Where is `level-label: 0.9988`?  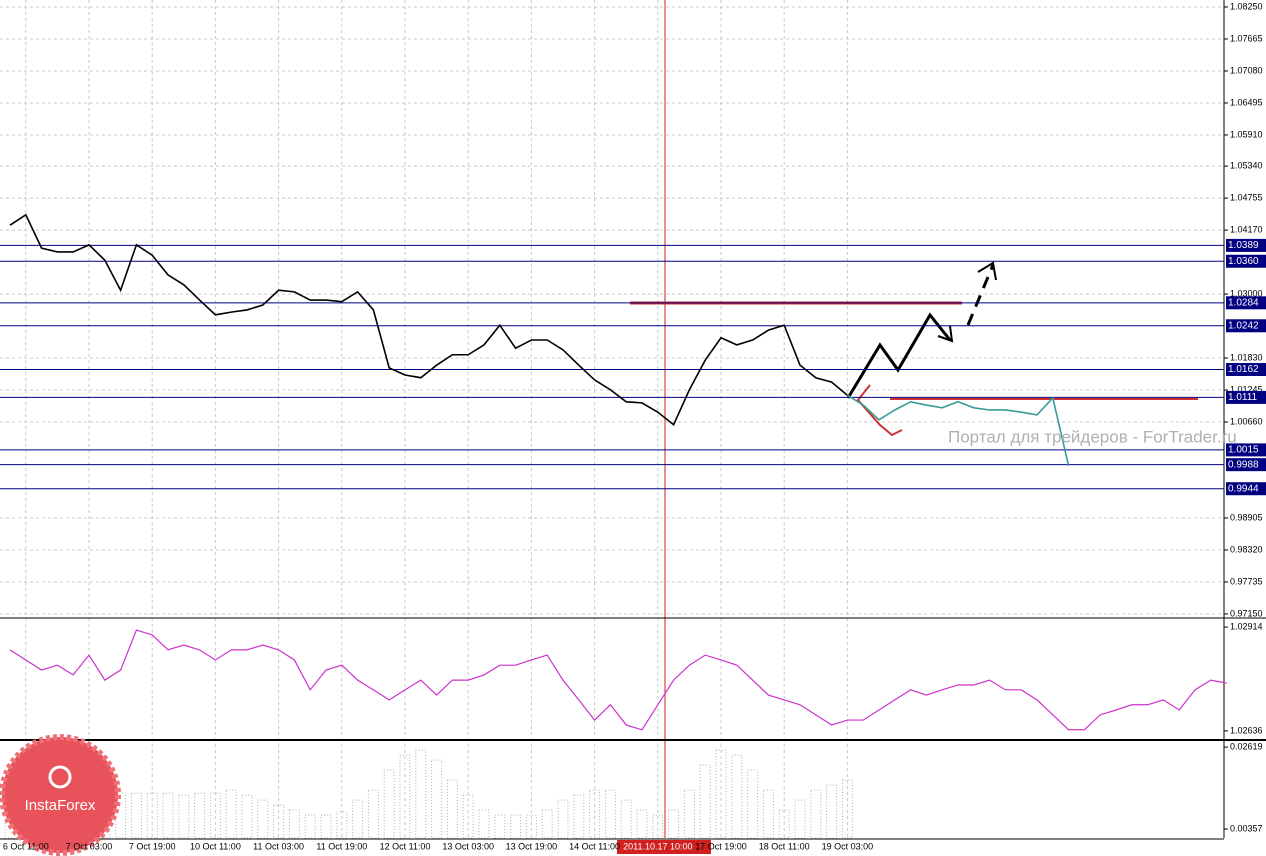
level-label: 0.9988 is located at coordinates (1243, 464).